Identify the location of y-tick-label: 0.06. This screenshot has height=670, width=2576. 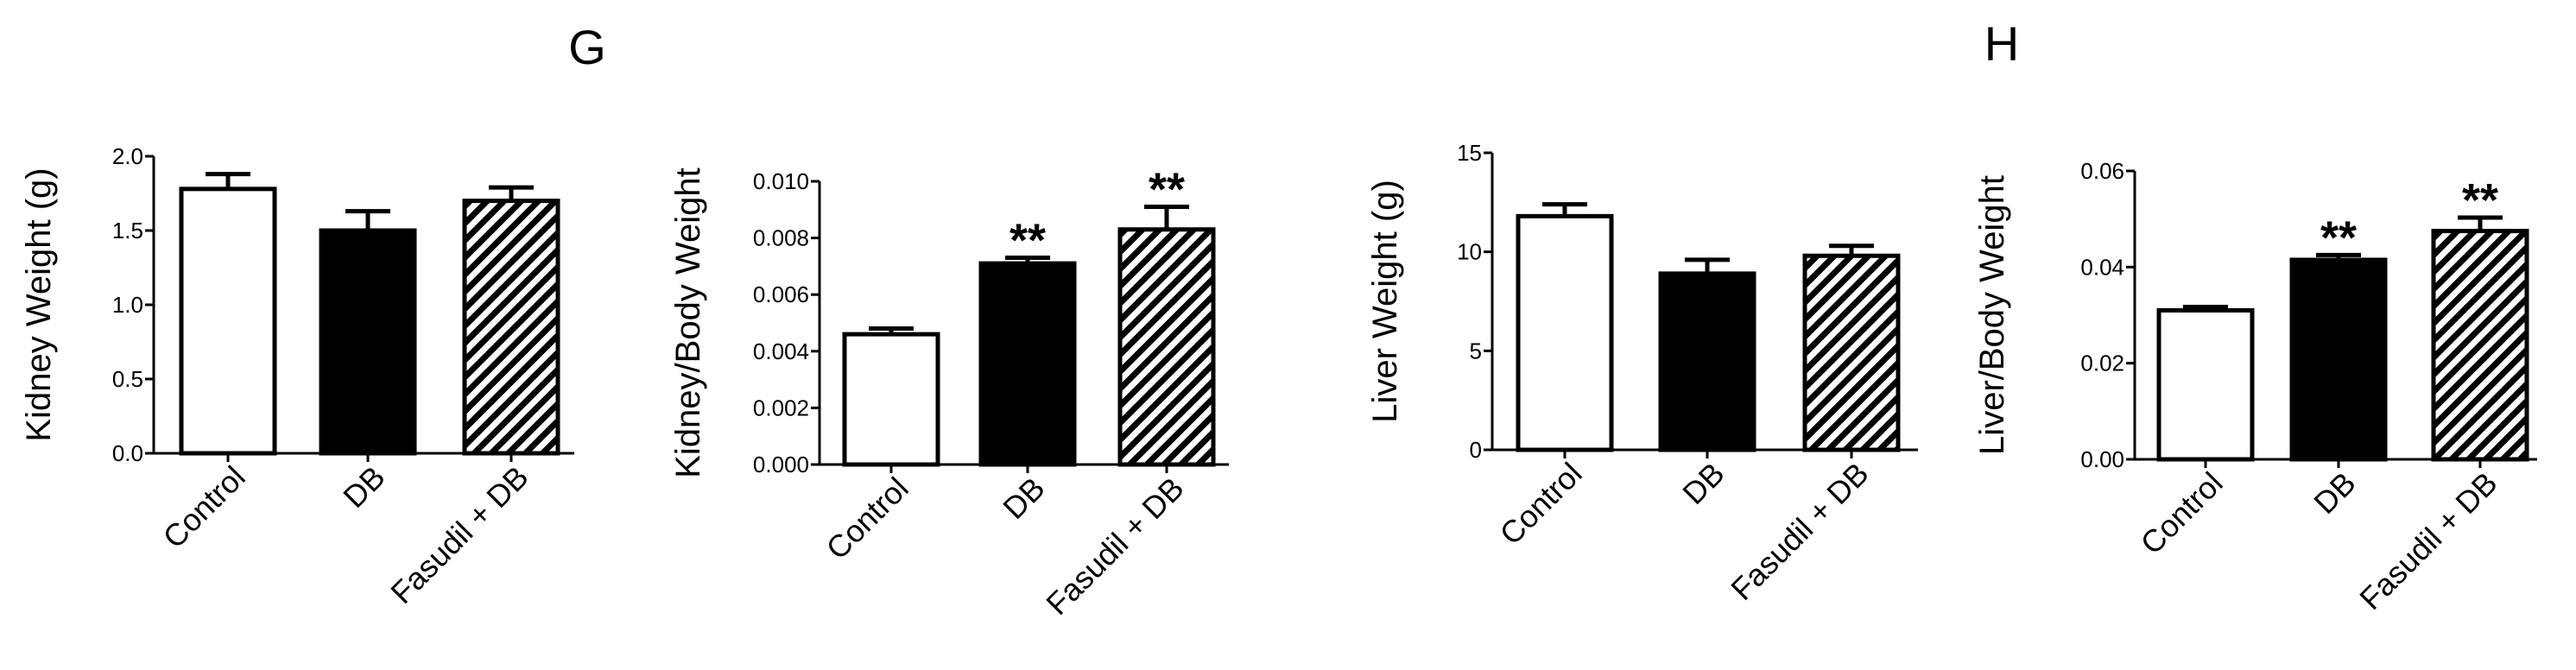
(2102, 171).